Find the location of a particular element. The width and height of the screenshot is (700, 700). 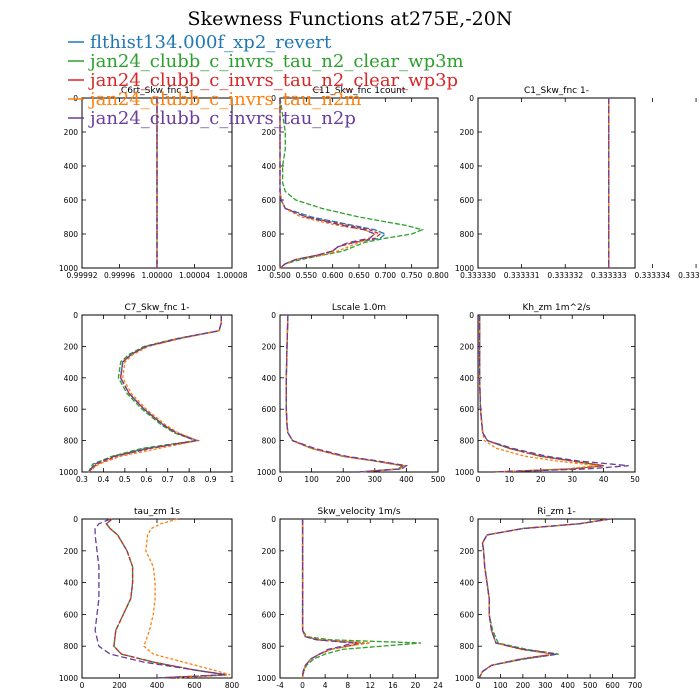

legend-label: jan24_clubb_c_invrs_tau_n2m is located at coordinates (224, 99).